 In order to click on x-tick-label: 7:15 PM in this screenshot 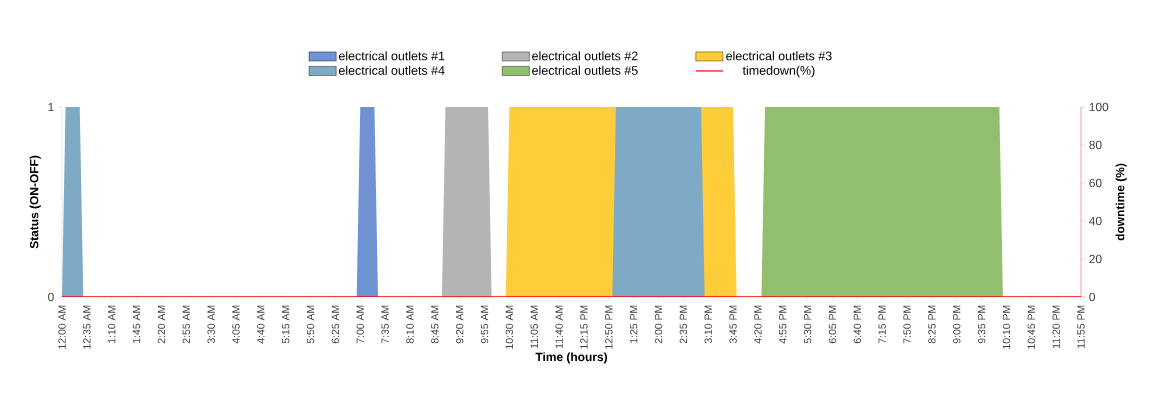, I will do `click(882, 324)`.